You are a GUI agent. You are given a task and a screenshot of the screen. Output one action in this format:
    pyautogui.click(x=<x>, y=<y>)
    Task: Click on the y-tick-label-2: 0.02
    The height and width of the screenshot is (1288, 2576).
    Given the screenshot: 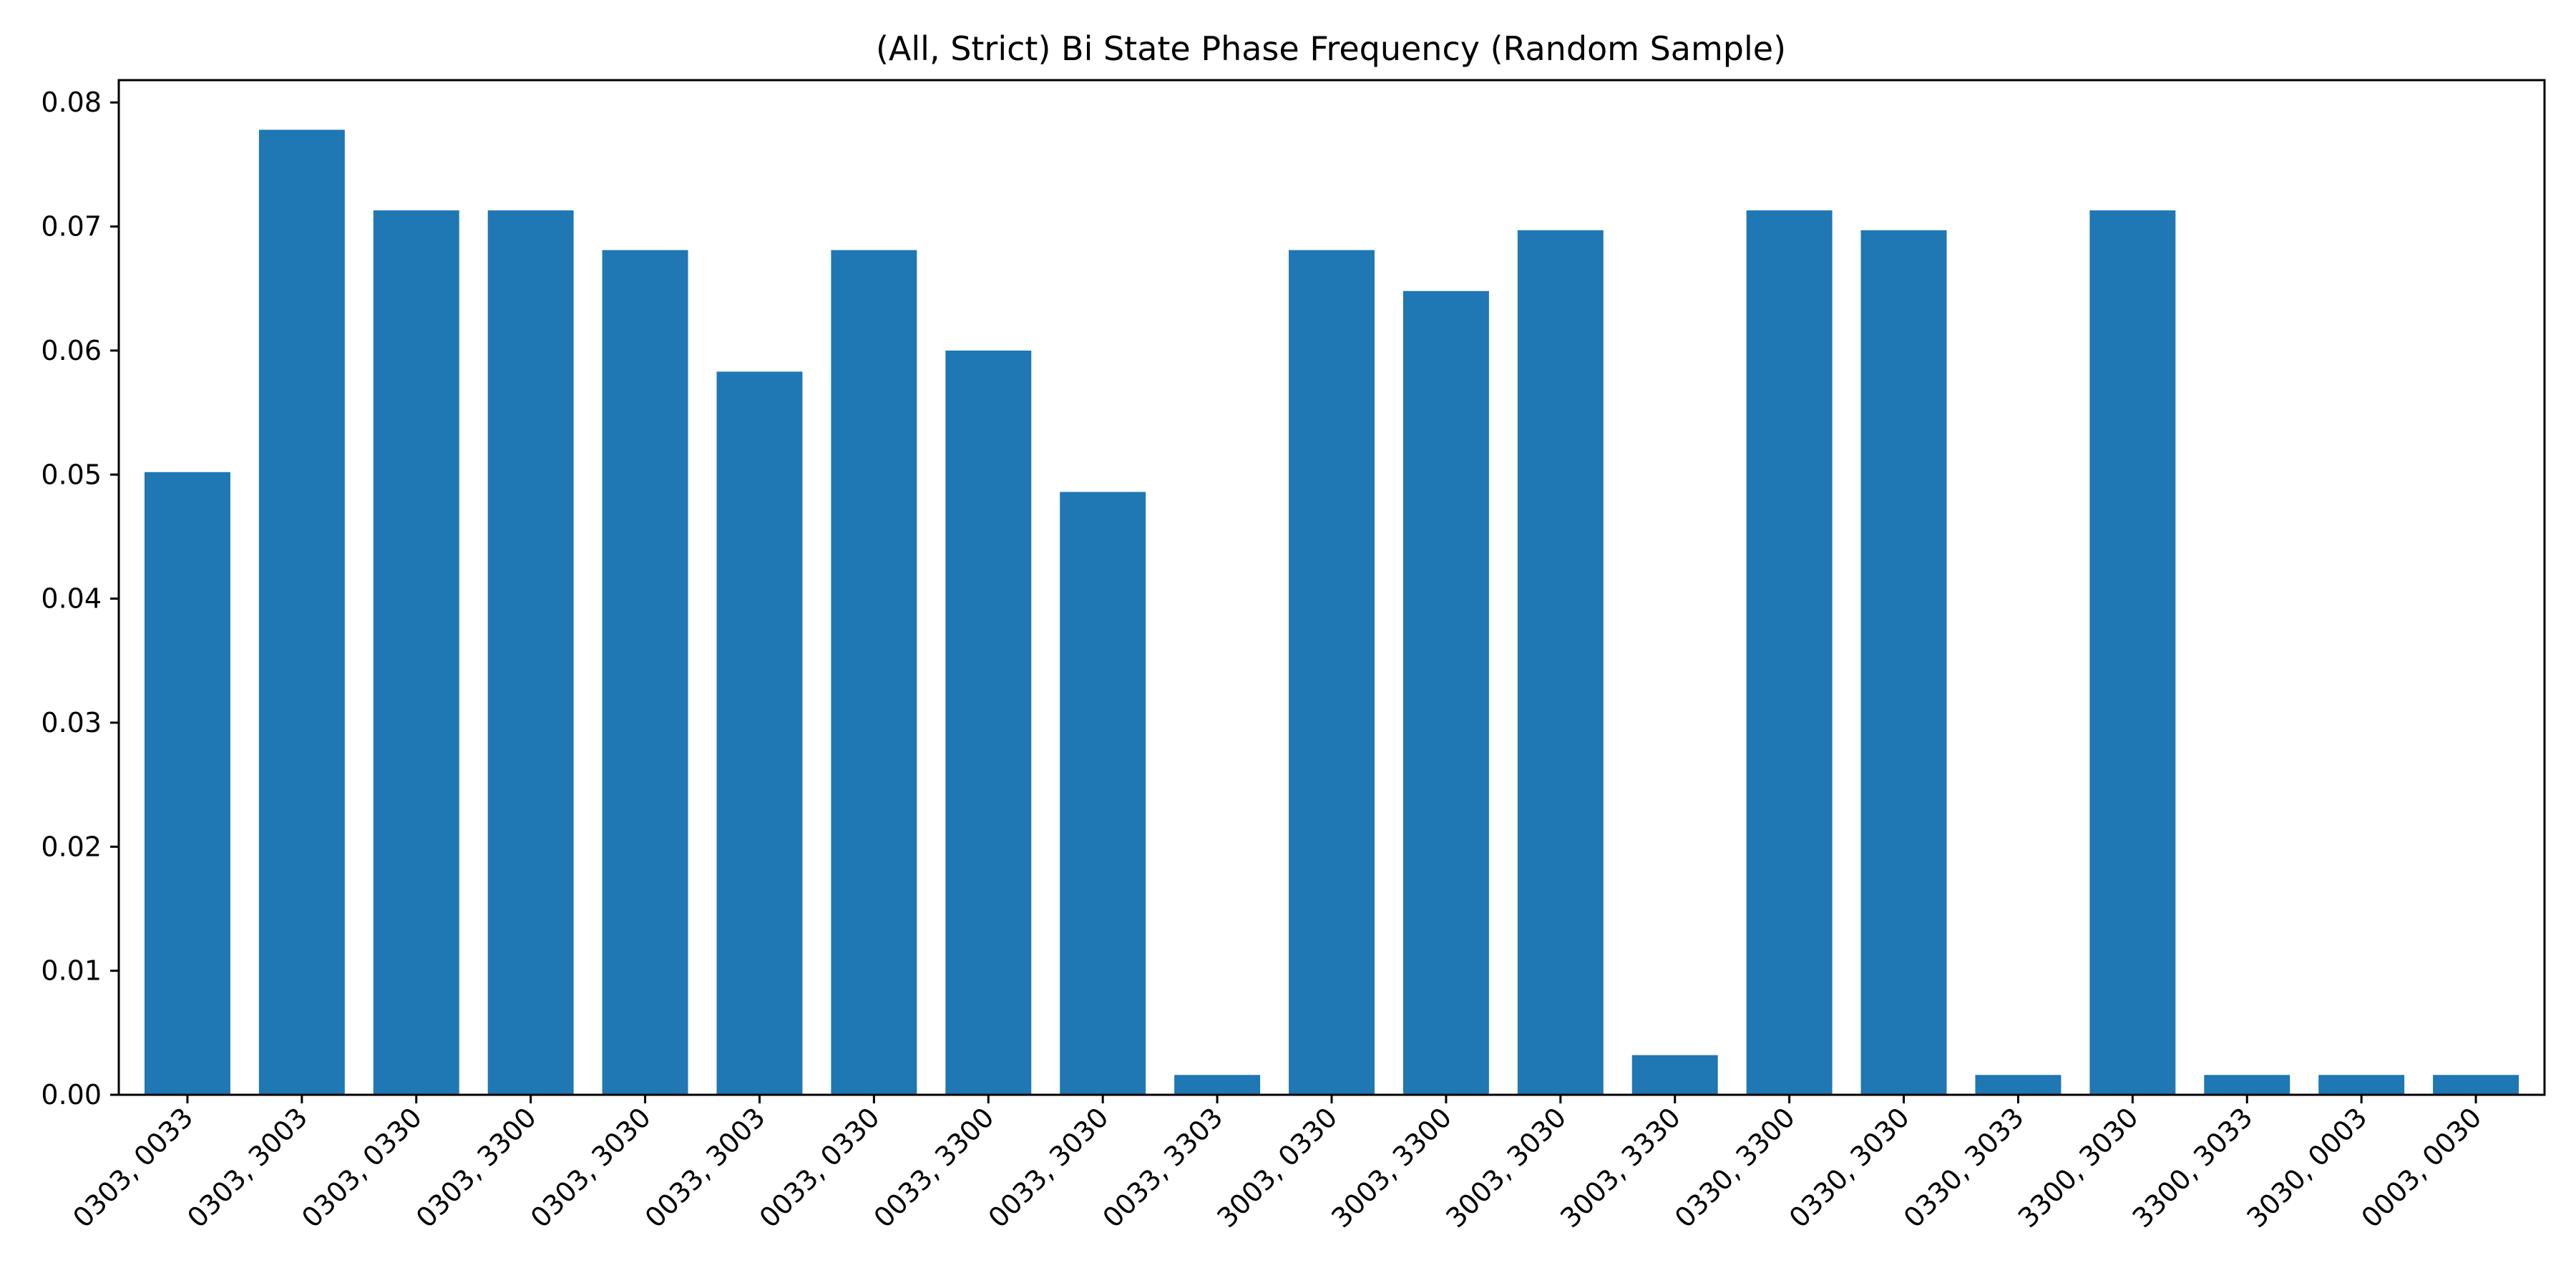 What is the action you would take?
    pyautogui.click(x=71, y=846)
    